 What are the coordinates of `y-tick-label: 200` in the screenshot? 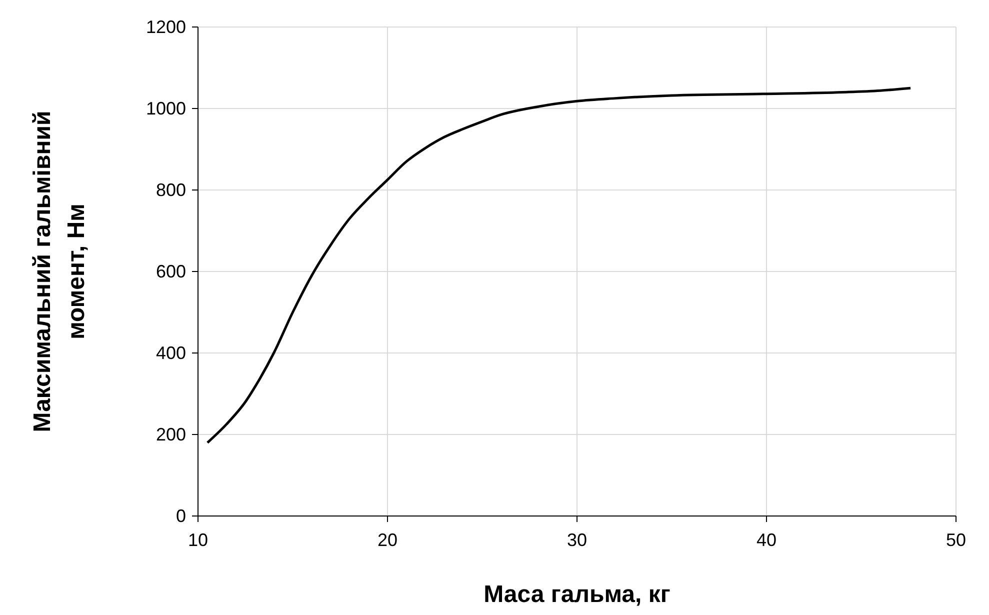 It's located at (171, 434).